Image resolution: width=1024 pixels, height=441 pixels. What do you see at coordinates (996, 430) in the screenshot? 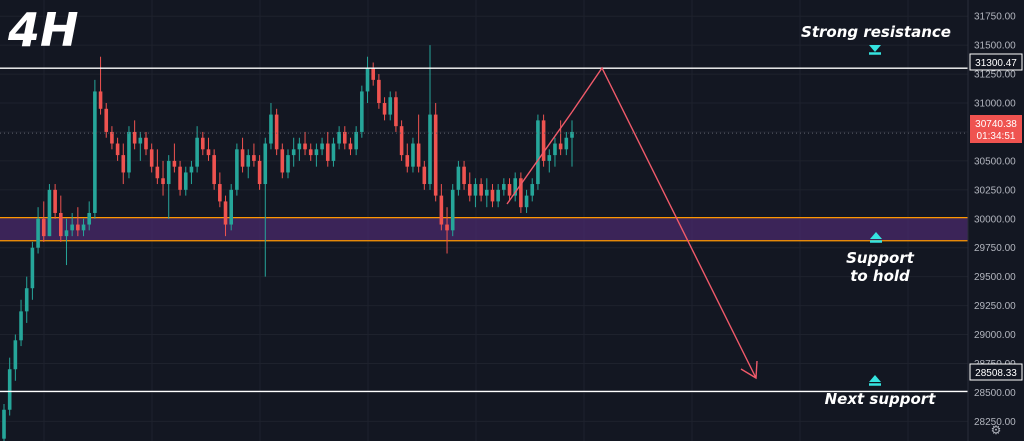
I see `gear-icon: ⚙` at bounding box center [996, 430].